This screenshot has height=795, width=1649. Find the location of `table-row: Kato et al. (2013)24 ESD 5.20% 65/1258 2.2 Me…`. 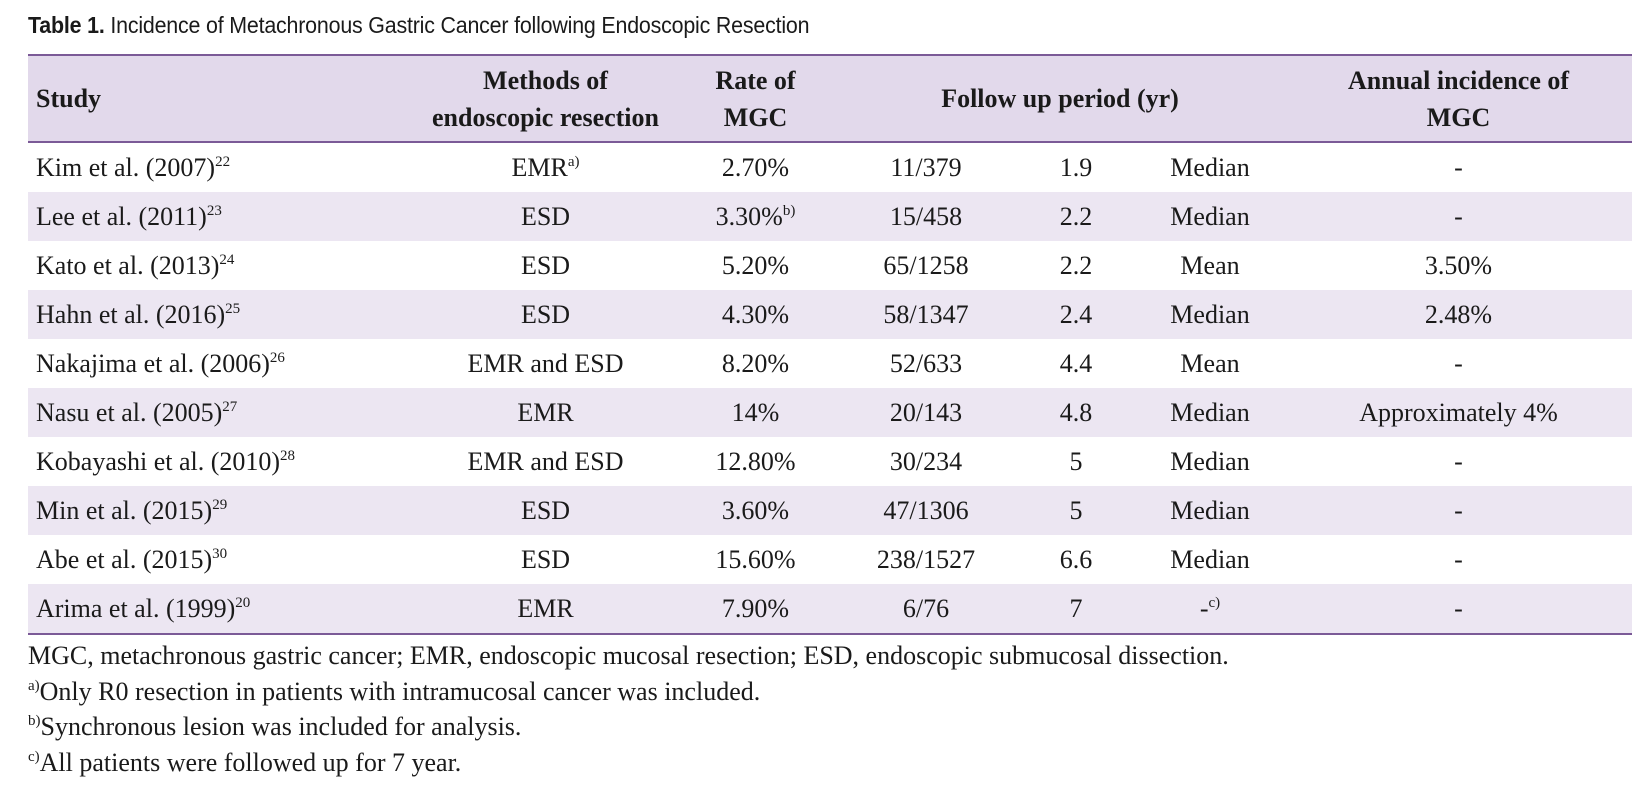

table-row: Kato et al. (2013)24 ESD 5.20% 65/1258 2.2 Me… is located at coordinates (830, 265).